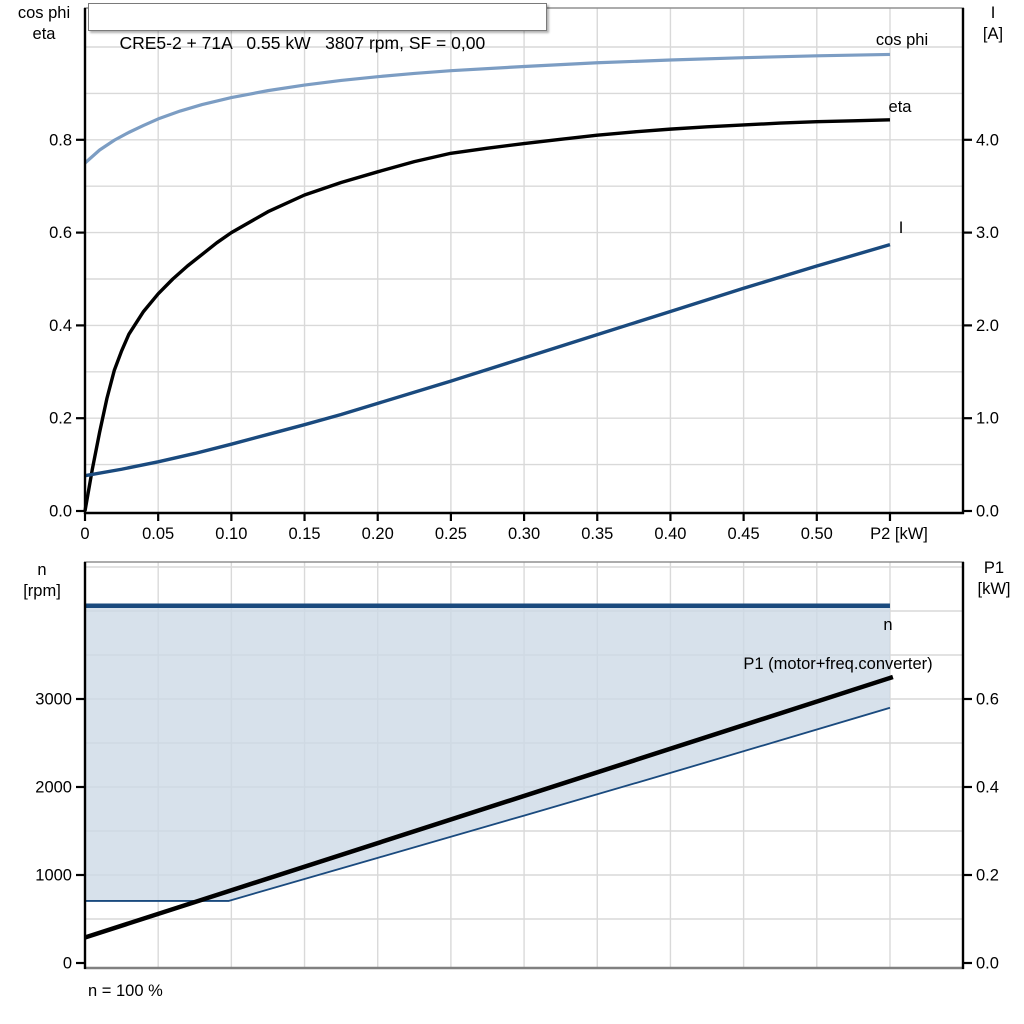  Describe the element at coordinates (993, 13) in the screenshot. I see `axis-label-current: I` at that location.